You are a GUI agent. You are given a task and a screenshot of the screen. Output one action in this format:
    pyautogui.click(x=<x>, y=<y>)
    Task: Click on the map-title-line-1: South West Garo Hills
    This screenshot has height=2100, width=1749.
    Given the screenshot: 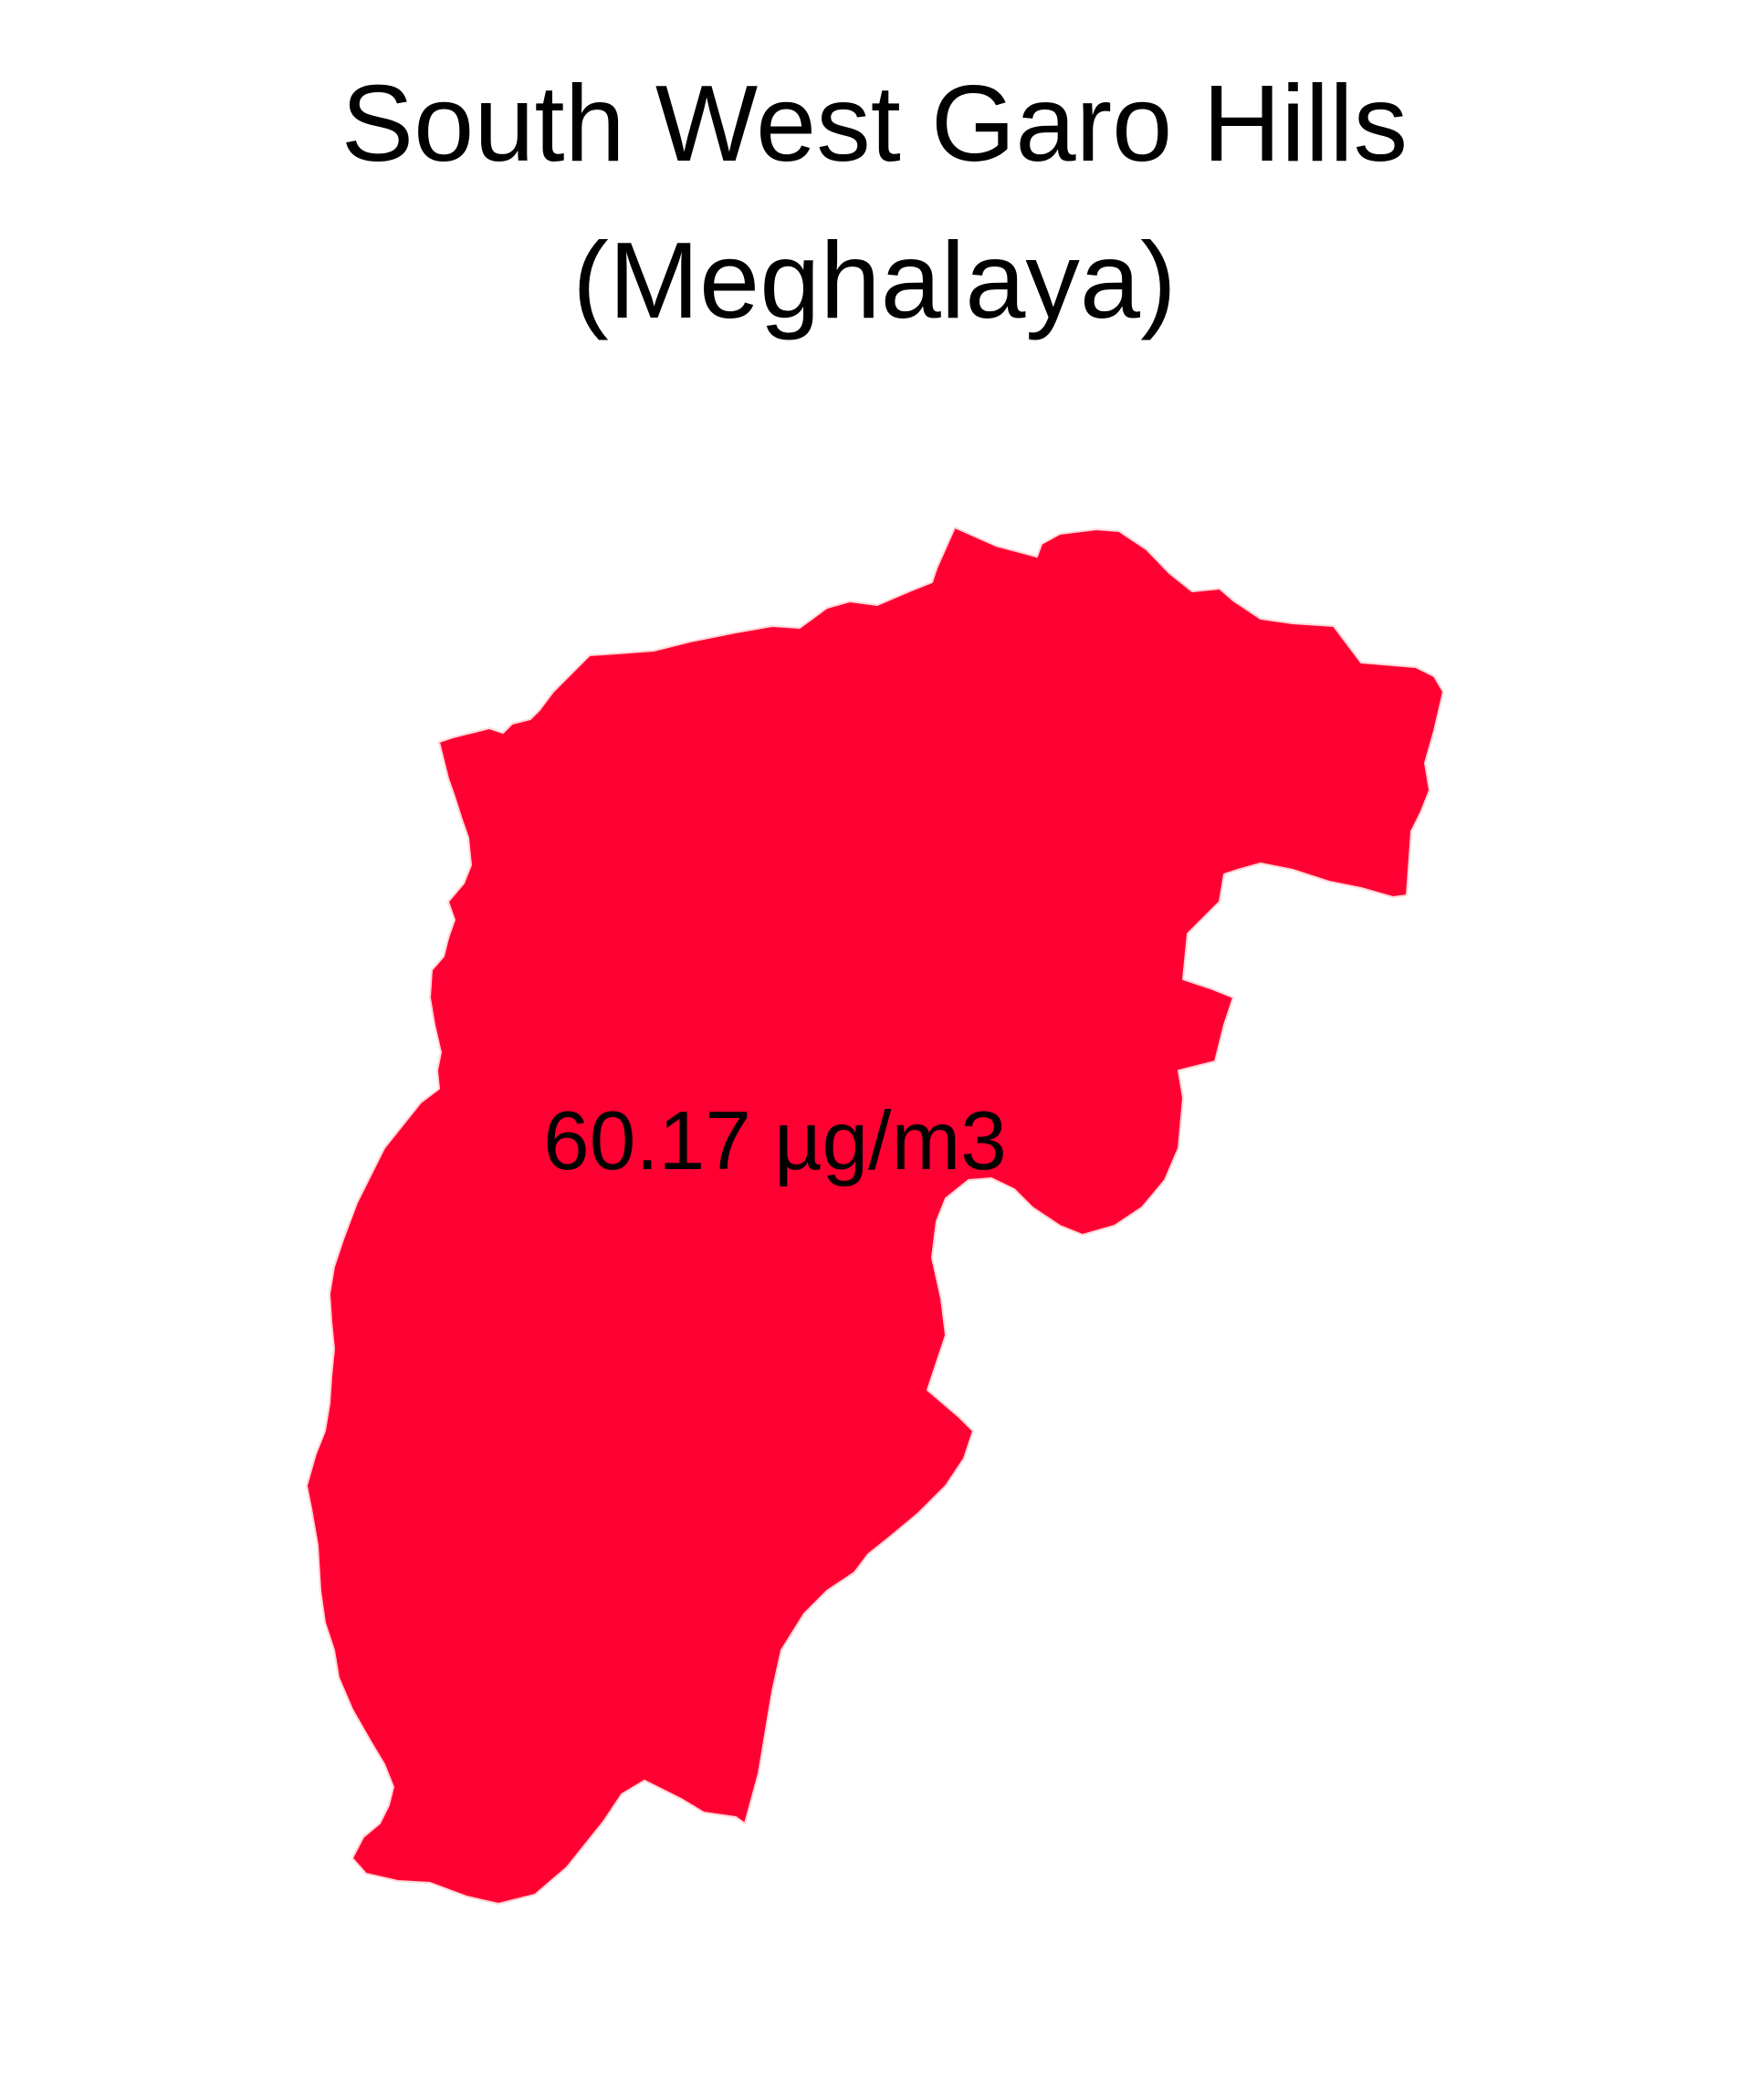 What is the action you would take?
    pyautogui.click(x=874, y=123)
    